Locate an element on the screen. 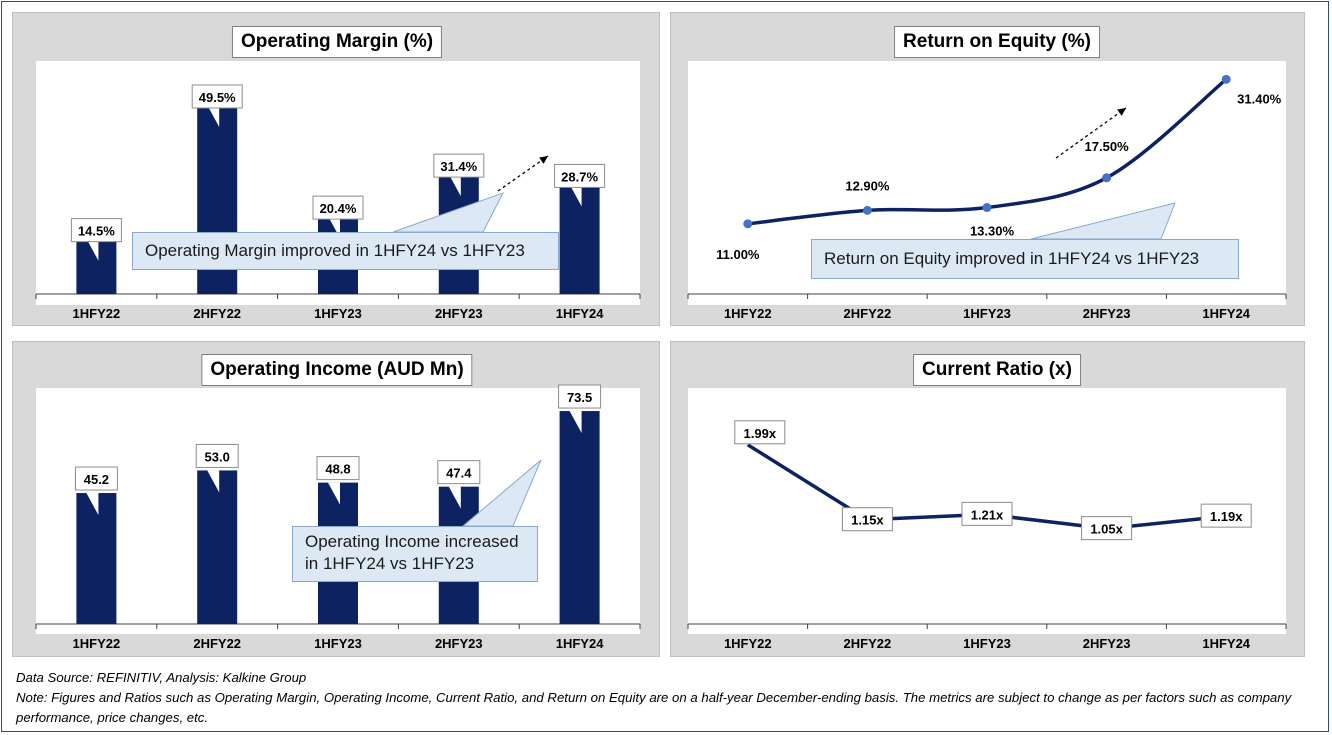 This screenshot has width=1332, height=735. chart-title: Current Ratio (x) is located at coordinates (997, 370).